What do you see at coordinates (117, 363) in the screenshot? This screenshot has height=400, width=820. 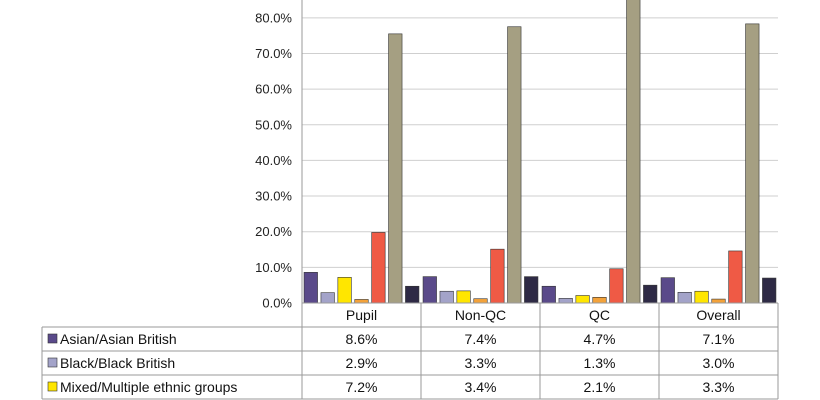 I see `row-label: Black/Black British` at bounding box center [117, 363].